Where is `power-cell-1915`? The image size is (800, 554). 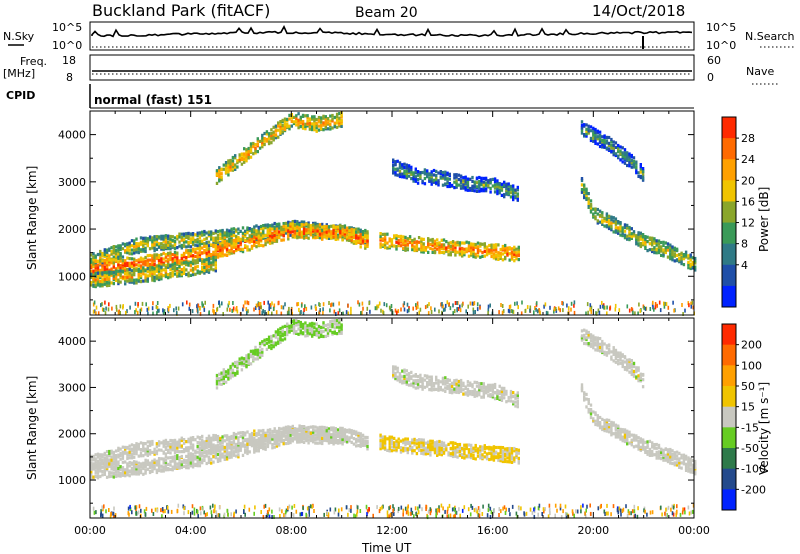 power-cell-1915 is located at coordinates (385, 237).